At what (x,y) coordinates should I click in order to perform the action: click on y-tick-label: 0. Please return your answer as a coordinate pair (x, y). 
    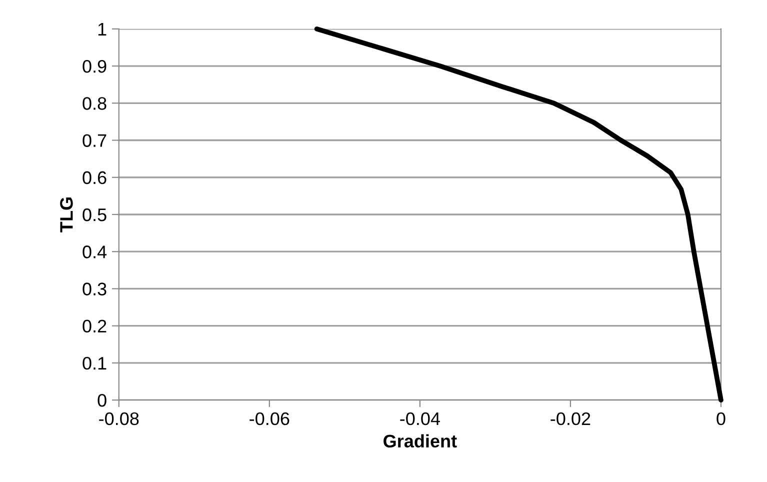
    Looking at the image, I should click on (102, 400).